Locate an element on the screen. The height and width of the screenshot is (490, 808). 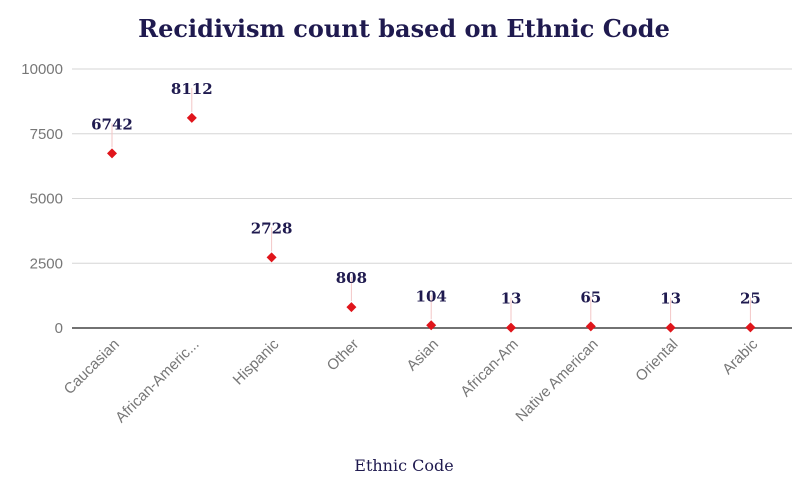
data-label: 104 is located at coordinates (431, 296).